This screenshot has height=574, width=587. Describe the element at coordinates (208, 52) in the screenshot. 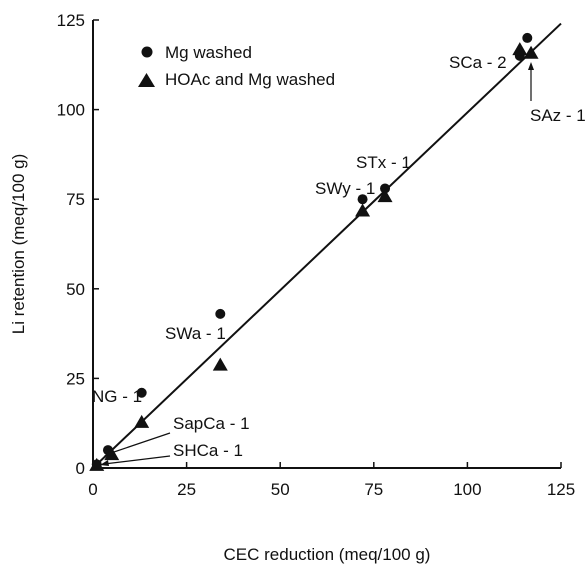

I see `legend-label-mg-washed: Mg washed` at that location.